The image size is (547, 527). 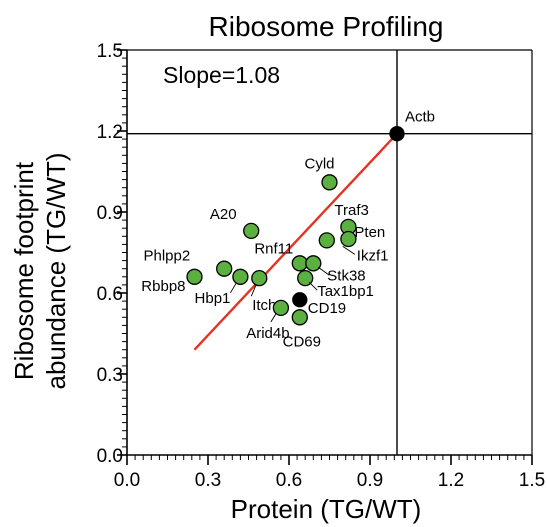 What do you see at coordinates (299, 317) in the screenshot?
I see `point-cd69` at bounding box center [299, 317].